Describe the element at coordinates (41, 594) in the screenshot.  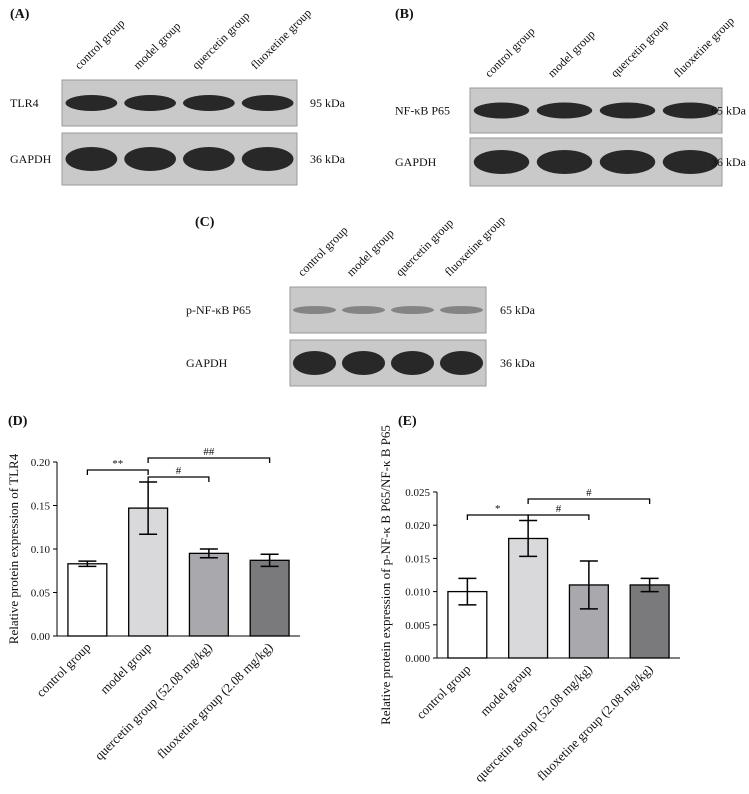
I see `y-tick-label: 0.05` at that location.